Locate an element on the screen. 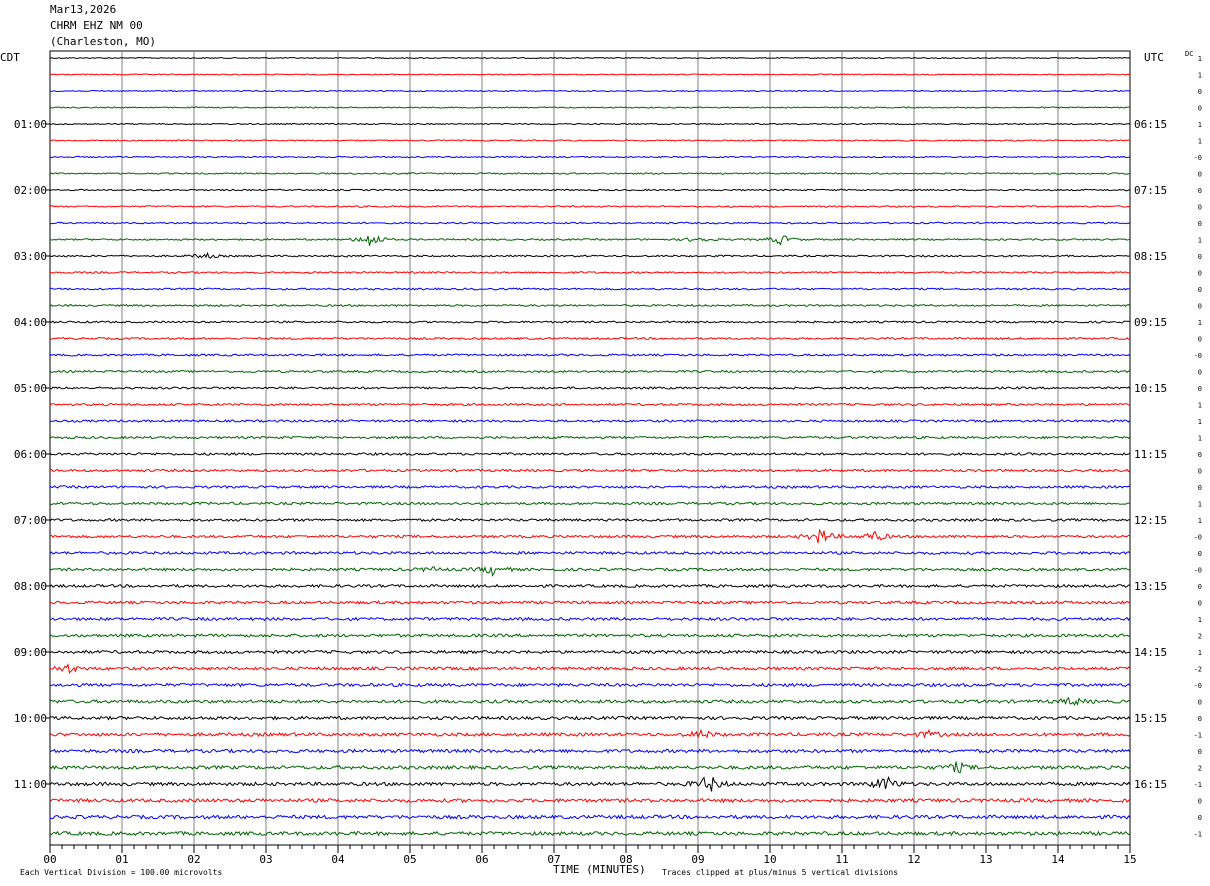 The image size is (1210, 886). x-tick-label: 08 is located at coordinates (625, 859).